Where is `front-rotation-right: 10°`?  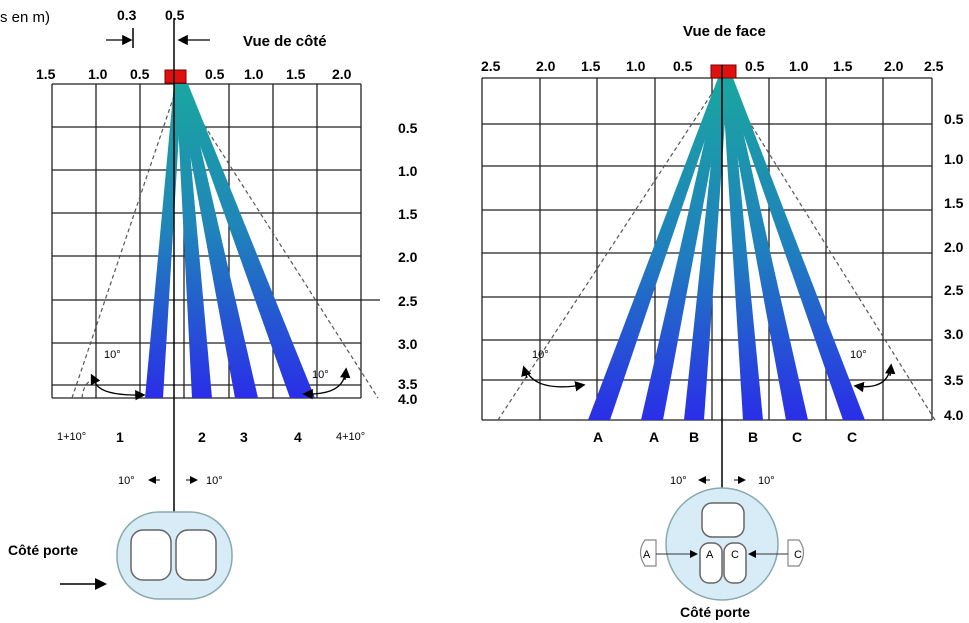
front-rotation-right: 10° is located at coordinates (766, 481).